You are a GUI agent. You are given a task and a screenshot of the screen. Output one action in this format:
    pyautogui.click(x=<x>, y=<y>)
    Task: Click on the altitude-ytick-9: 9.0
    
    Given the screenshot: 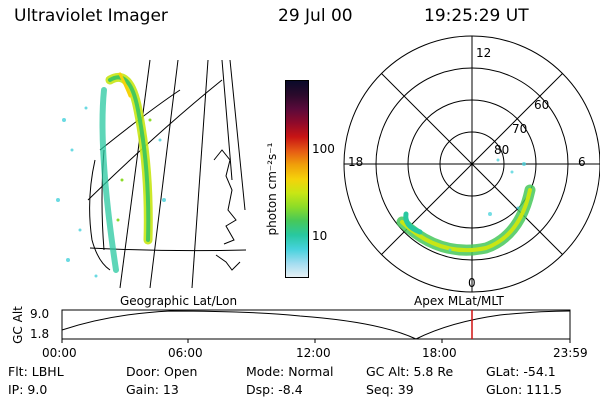 What is the action you would take?
    pyautogui.click(x=40, y=314)
    